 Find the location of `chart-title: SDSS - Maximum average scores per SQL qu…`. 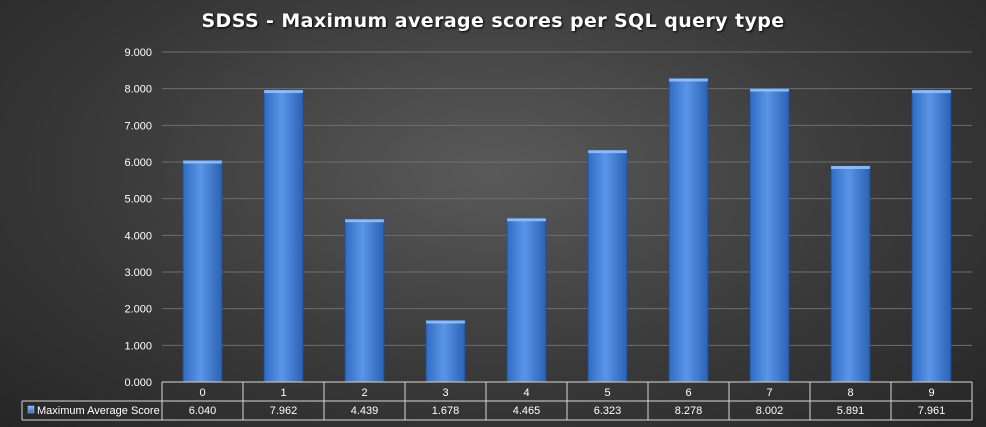

chart-title: SDSS - Maximum average scores per SQL qu… is located at coordinates (493, 21).